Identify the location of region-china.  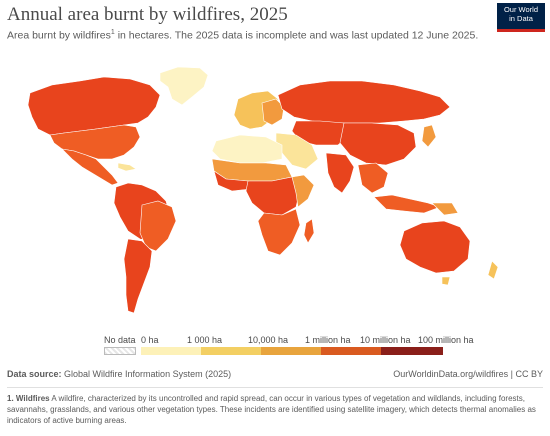
(378, 144).